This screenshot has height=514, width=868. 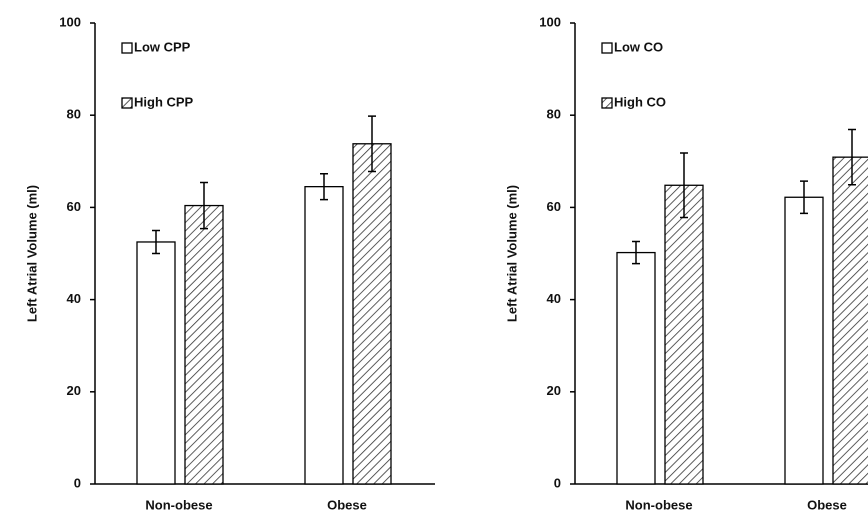 I want to click on legend-label: Low CPP, so click(x=162, y=46).